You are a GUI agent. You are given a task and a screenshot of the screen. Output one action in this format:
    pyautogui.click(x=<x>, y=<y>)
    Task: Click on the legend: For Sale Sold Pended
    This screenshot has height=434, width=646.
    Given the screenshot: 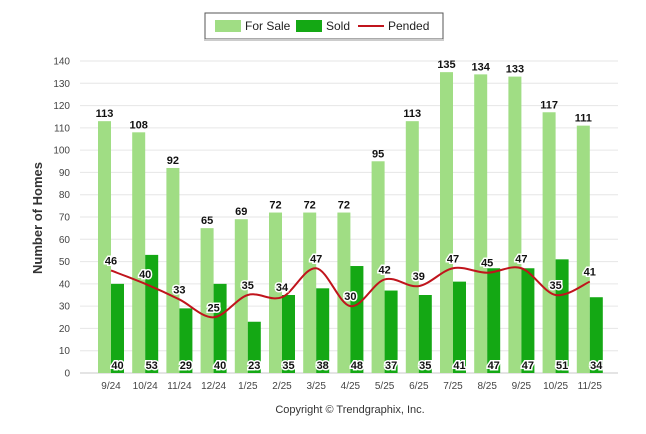 What is the action you would take?
    pyautogui.click(x=324, y=26)
    